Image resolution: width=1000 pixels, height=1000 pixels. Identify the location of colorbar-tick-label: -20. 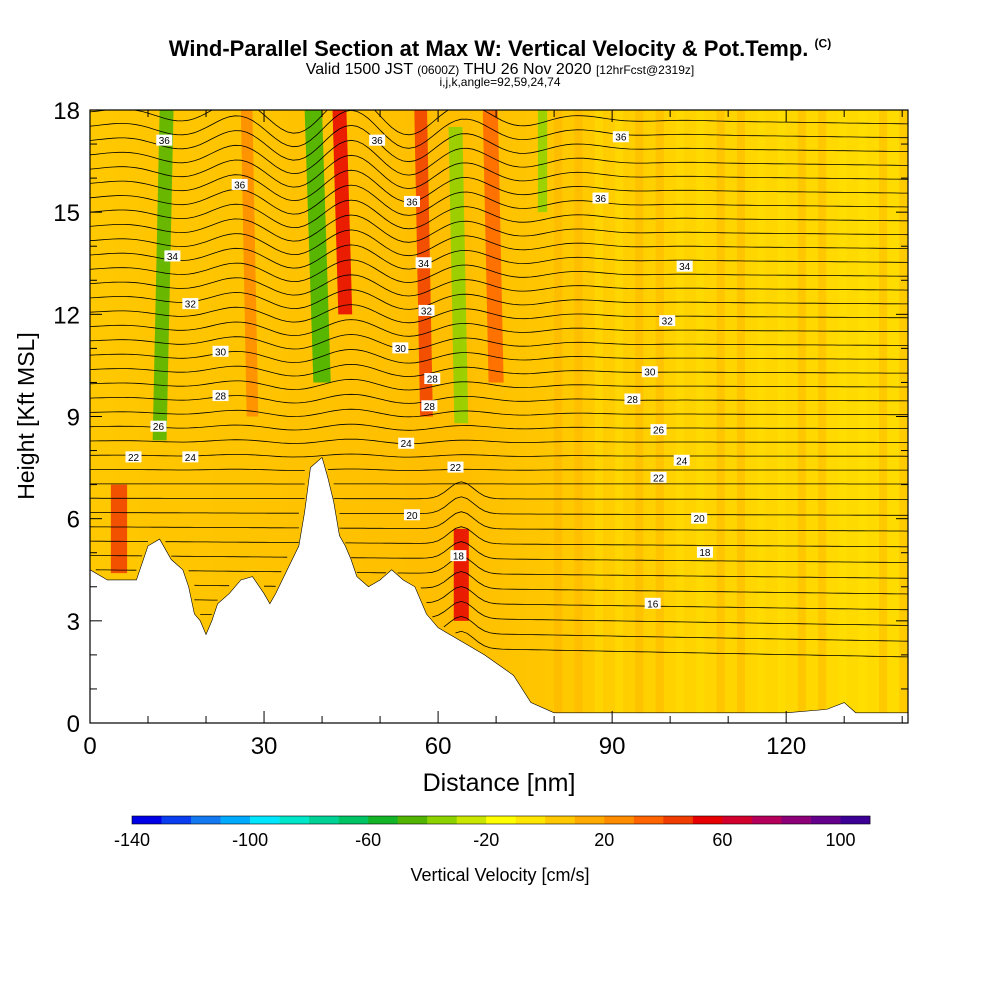
(486, 840).